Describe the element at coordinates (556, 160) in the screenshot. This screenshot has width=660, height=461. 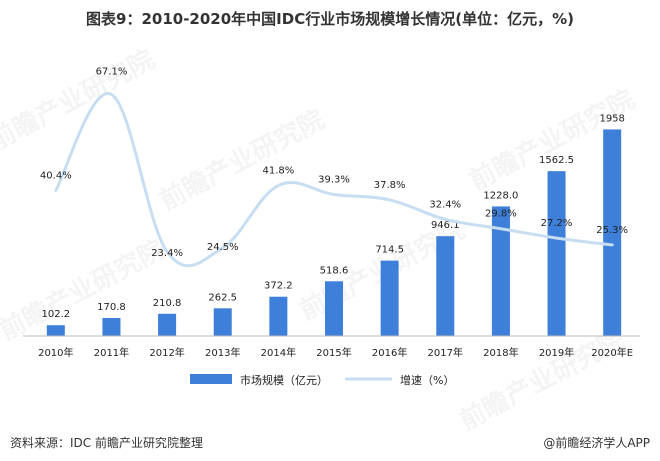
I see `bar-label-9: 1562.5` at that location.